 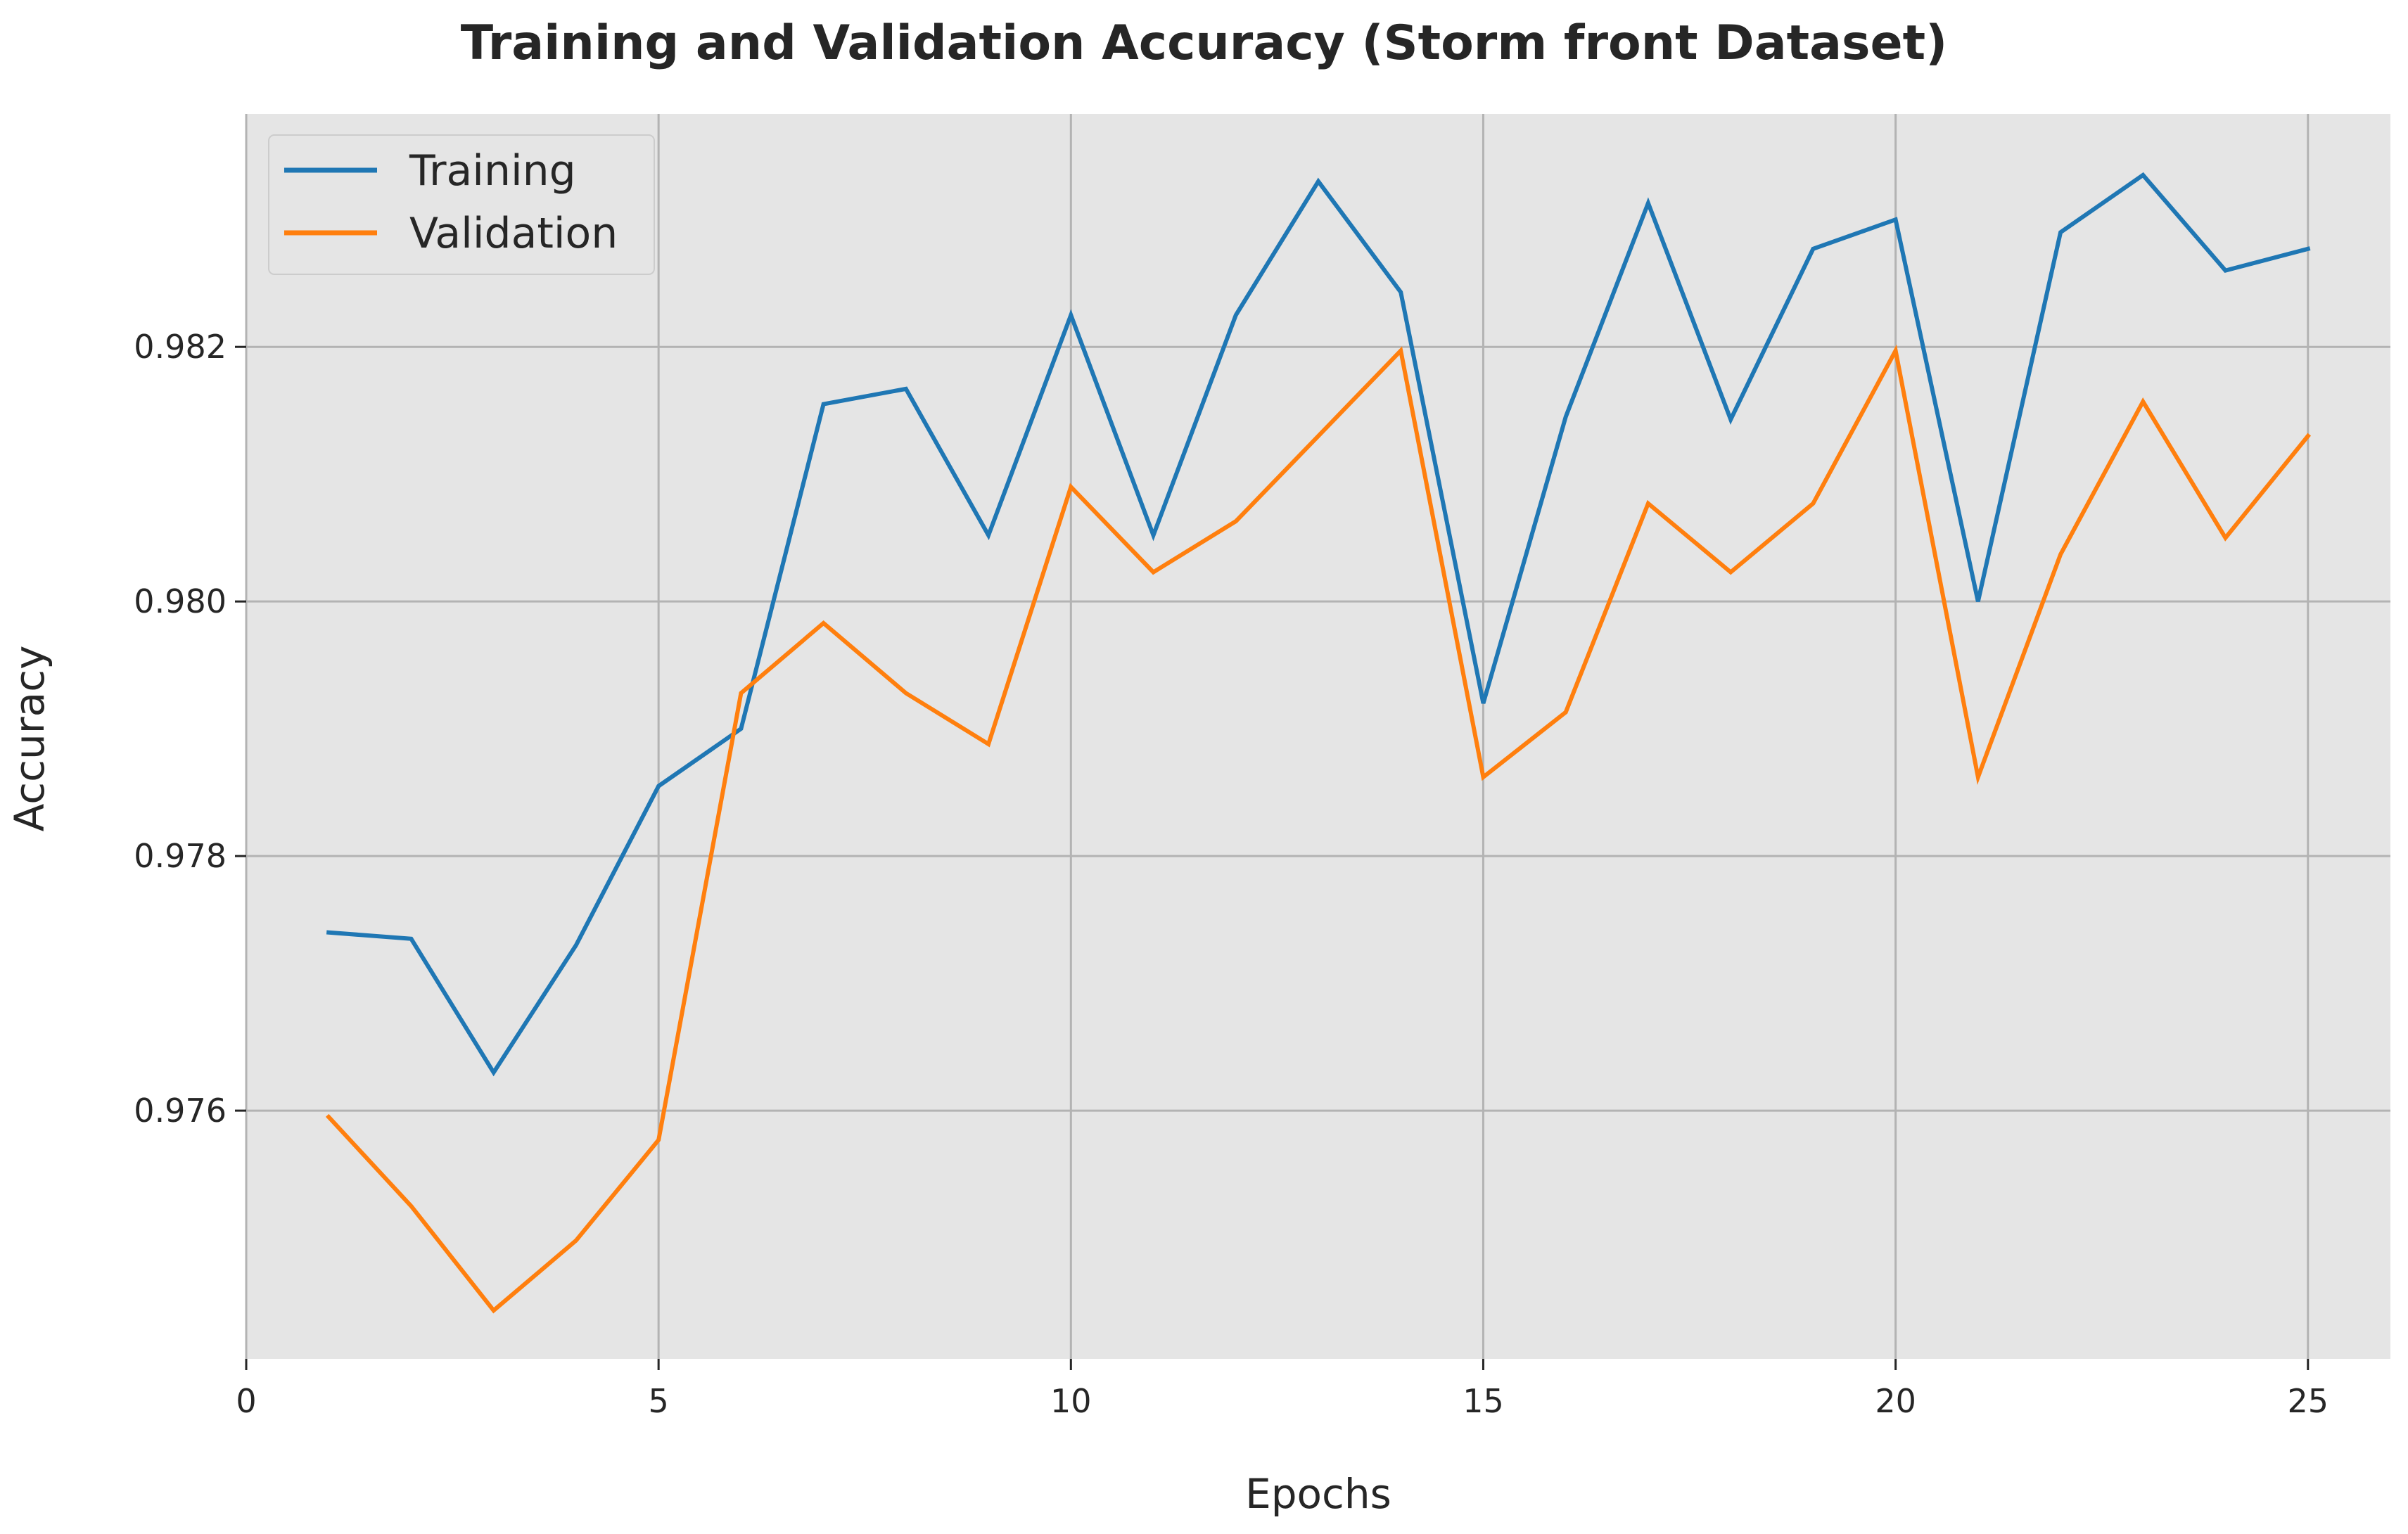 I want to click on y-axis-label: Accuracy, so click(x=29, y=739).